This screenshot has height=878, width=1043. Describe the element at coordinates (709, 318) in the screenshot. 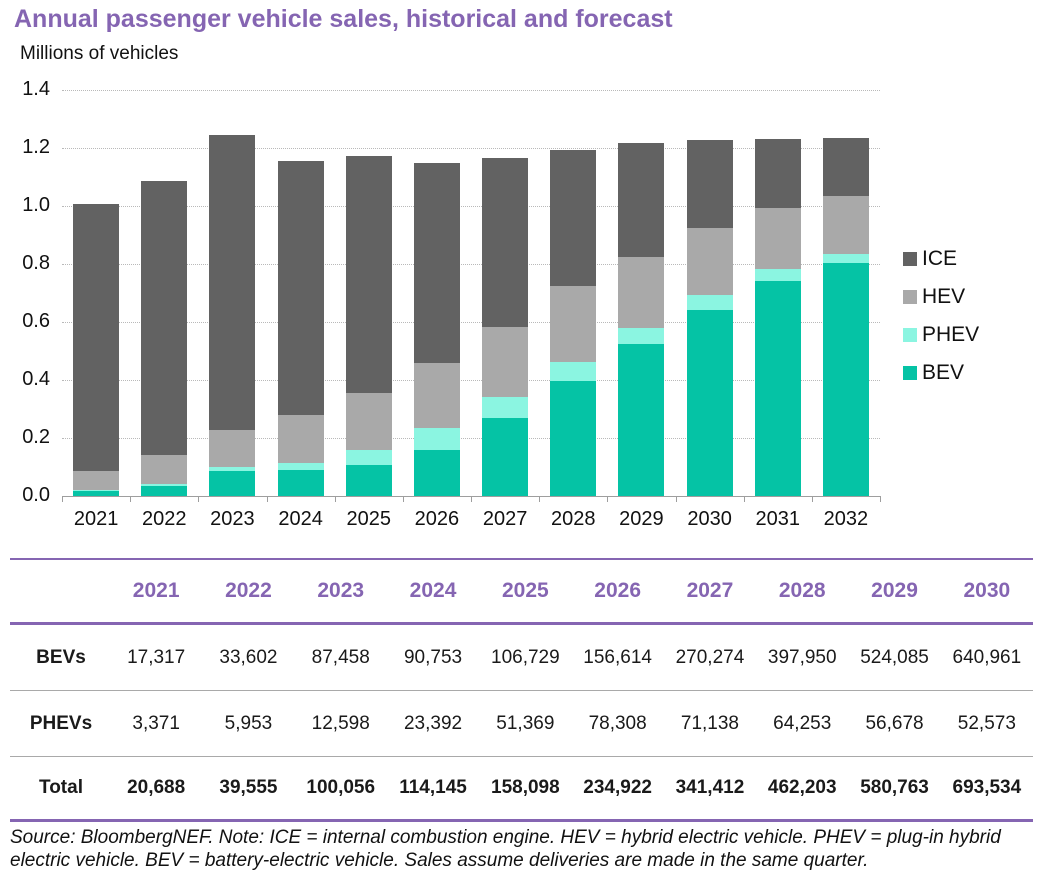

I see `stacked-bar-2030` at that location.